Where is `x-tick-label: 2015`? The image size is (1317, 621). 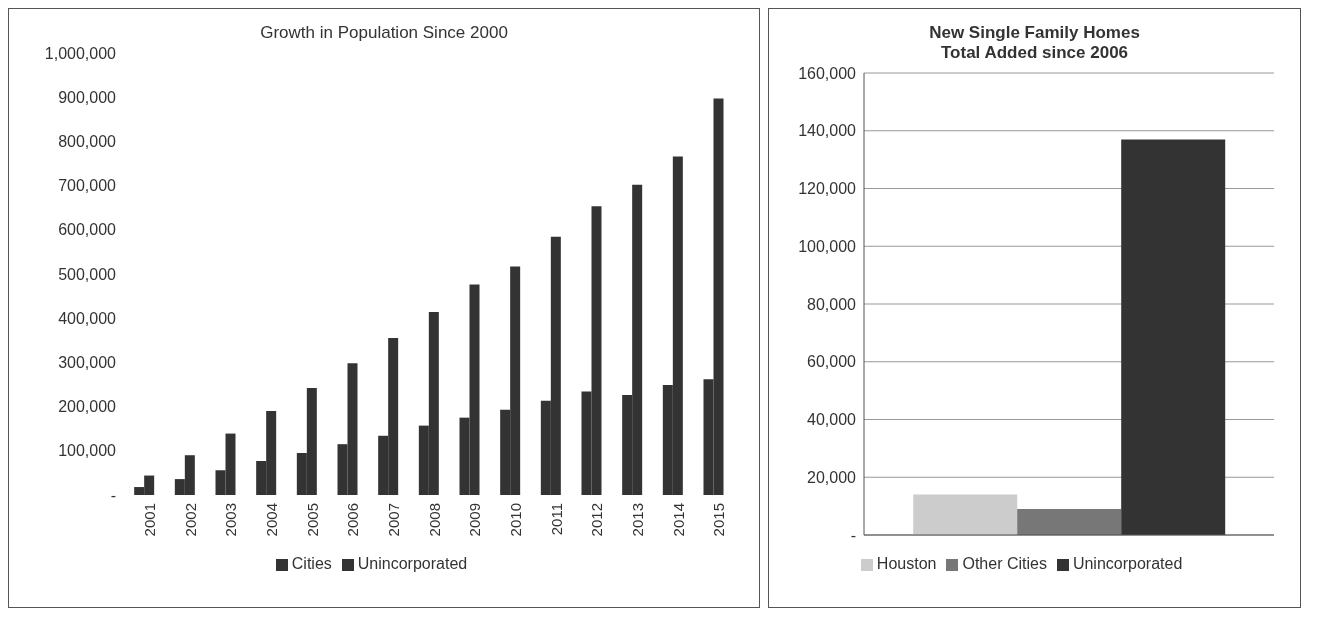
x-tick-label: 2015 is located at coordinates (719, 520).